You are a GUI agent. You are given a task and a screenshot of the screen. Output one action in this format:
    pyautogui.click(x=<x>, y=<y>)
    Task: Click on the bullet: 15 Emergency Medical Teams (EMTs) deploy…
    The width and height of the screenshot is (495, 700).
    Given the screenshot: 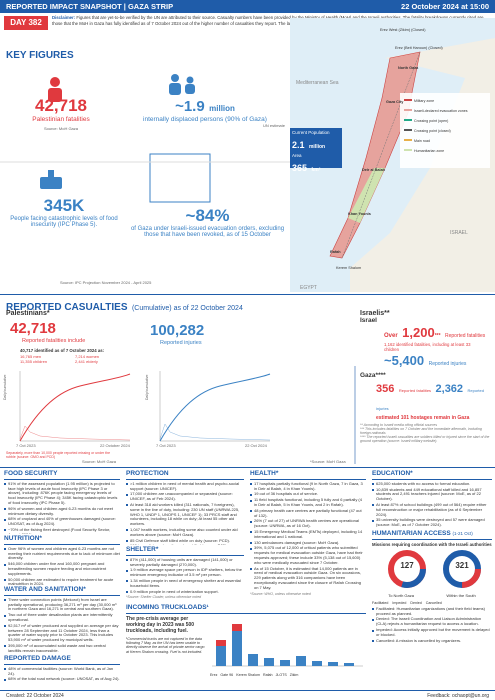 What is the action you would take?
    pyautogui.click(x=308, y=534)
    